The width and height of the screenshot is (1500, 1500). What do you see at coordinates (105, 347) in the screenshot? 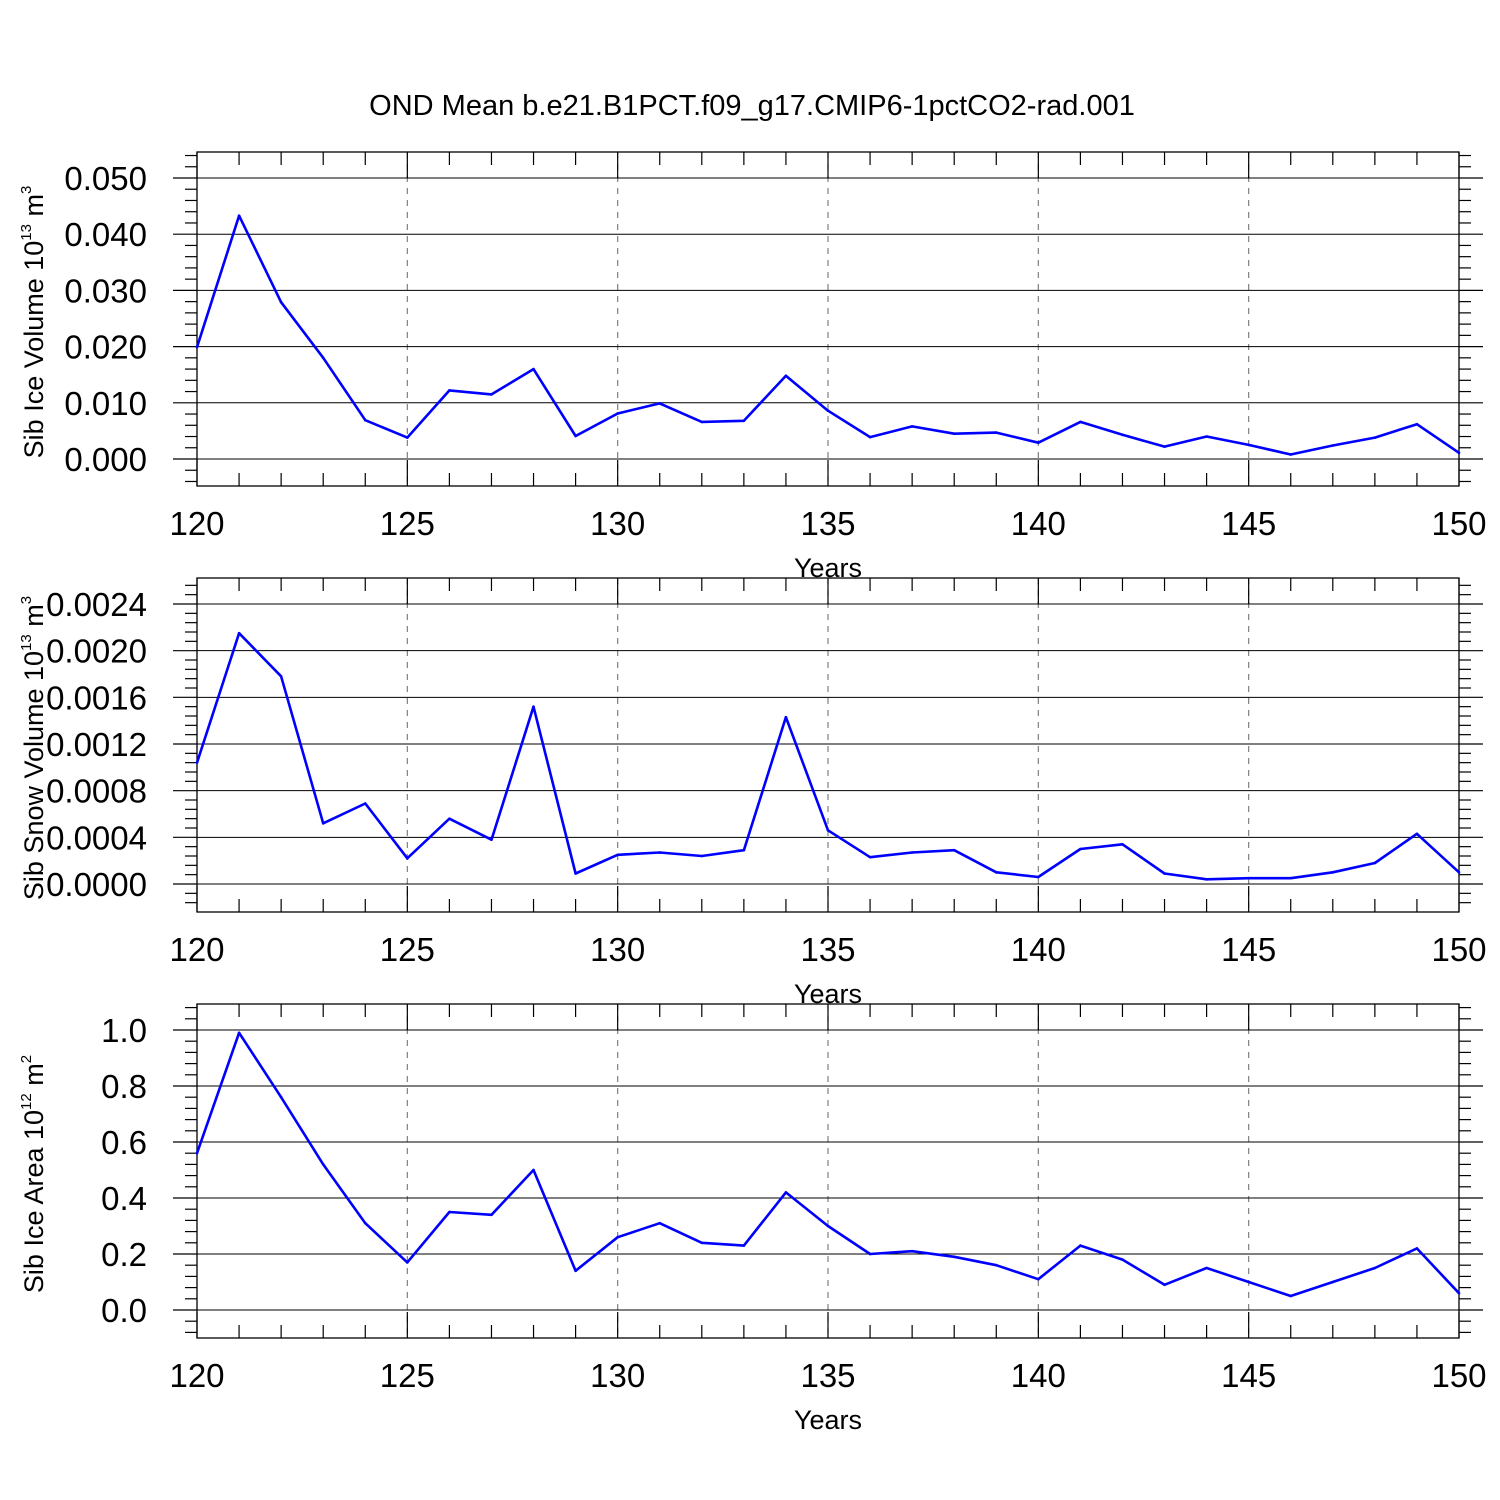
I see `y-tick-label: 0.020` at bounding box center [105, 347].